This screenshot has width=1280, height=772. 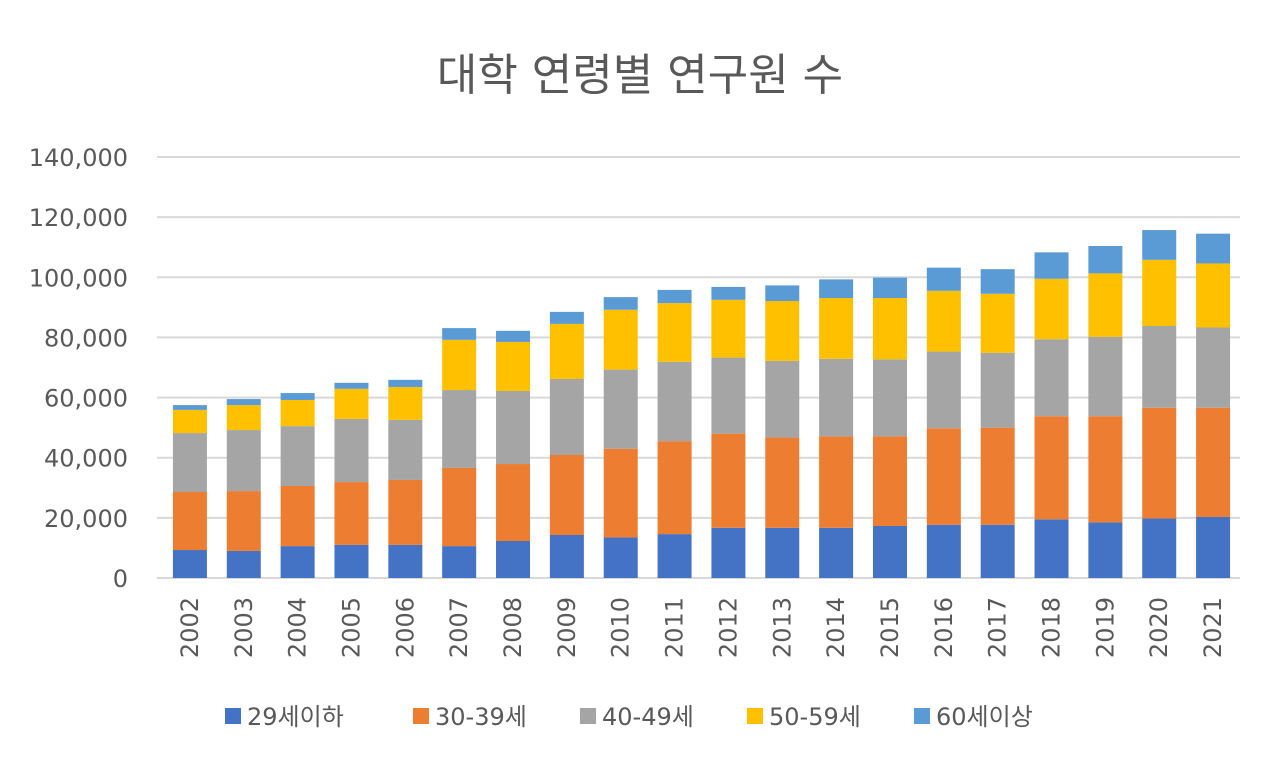 What do you see at coordinates (513, 627) in the screenshot?
I see `x-tick-label: 2008` at bounding box center [513, 627].